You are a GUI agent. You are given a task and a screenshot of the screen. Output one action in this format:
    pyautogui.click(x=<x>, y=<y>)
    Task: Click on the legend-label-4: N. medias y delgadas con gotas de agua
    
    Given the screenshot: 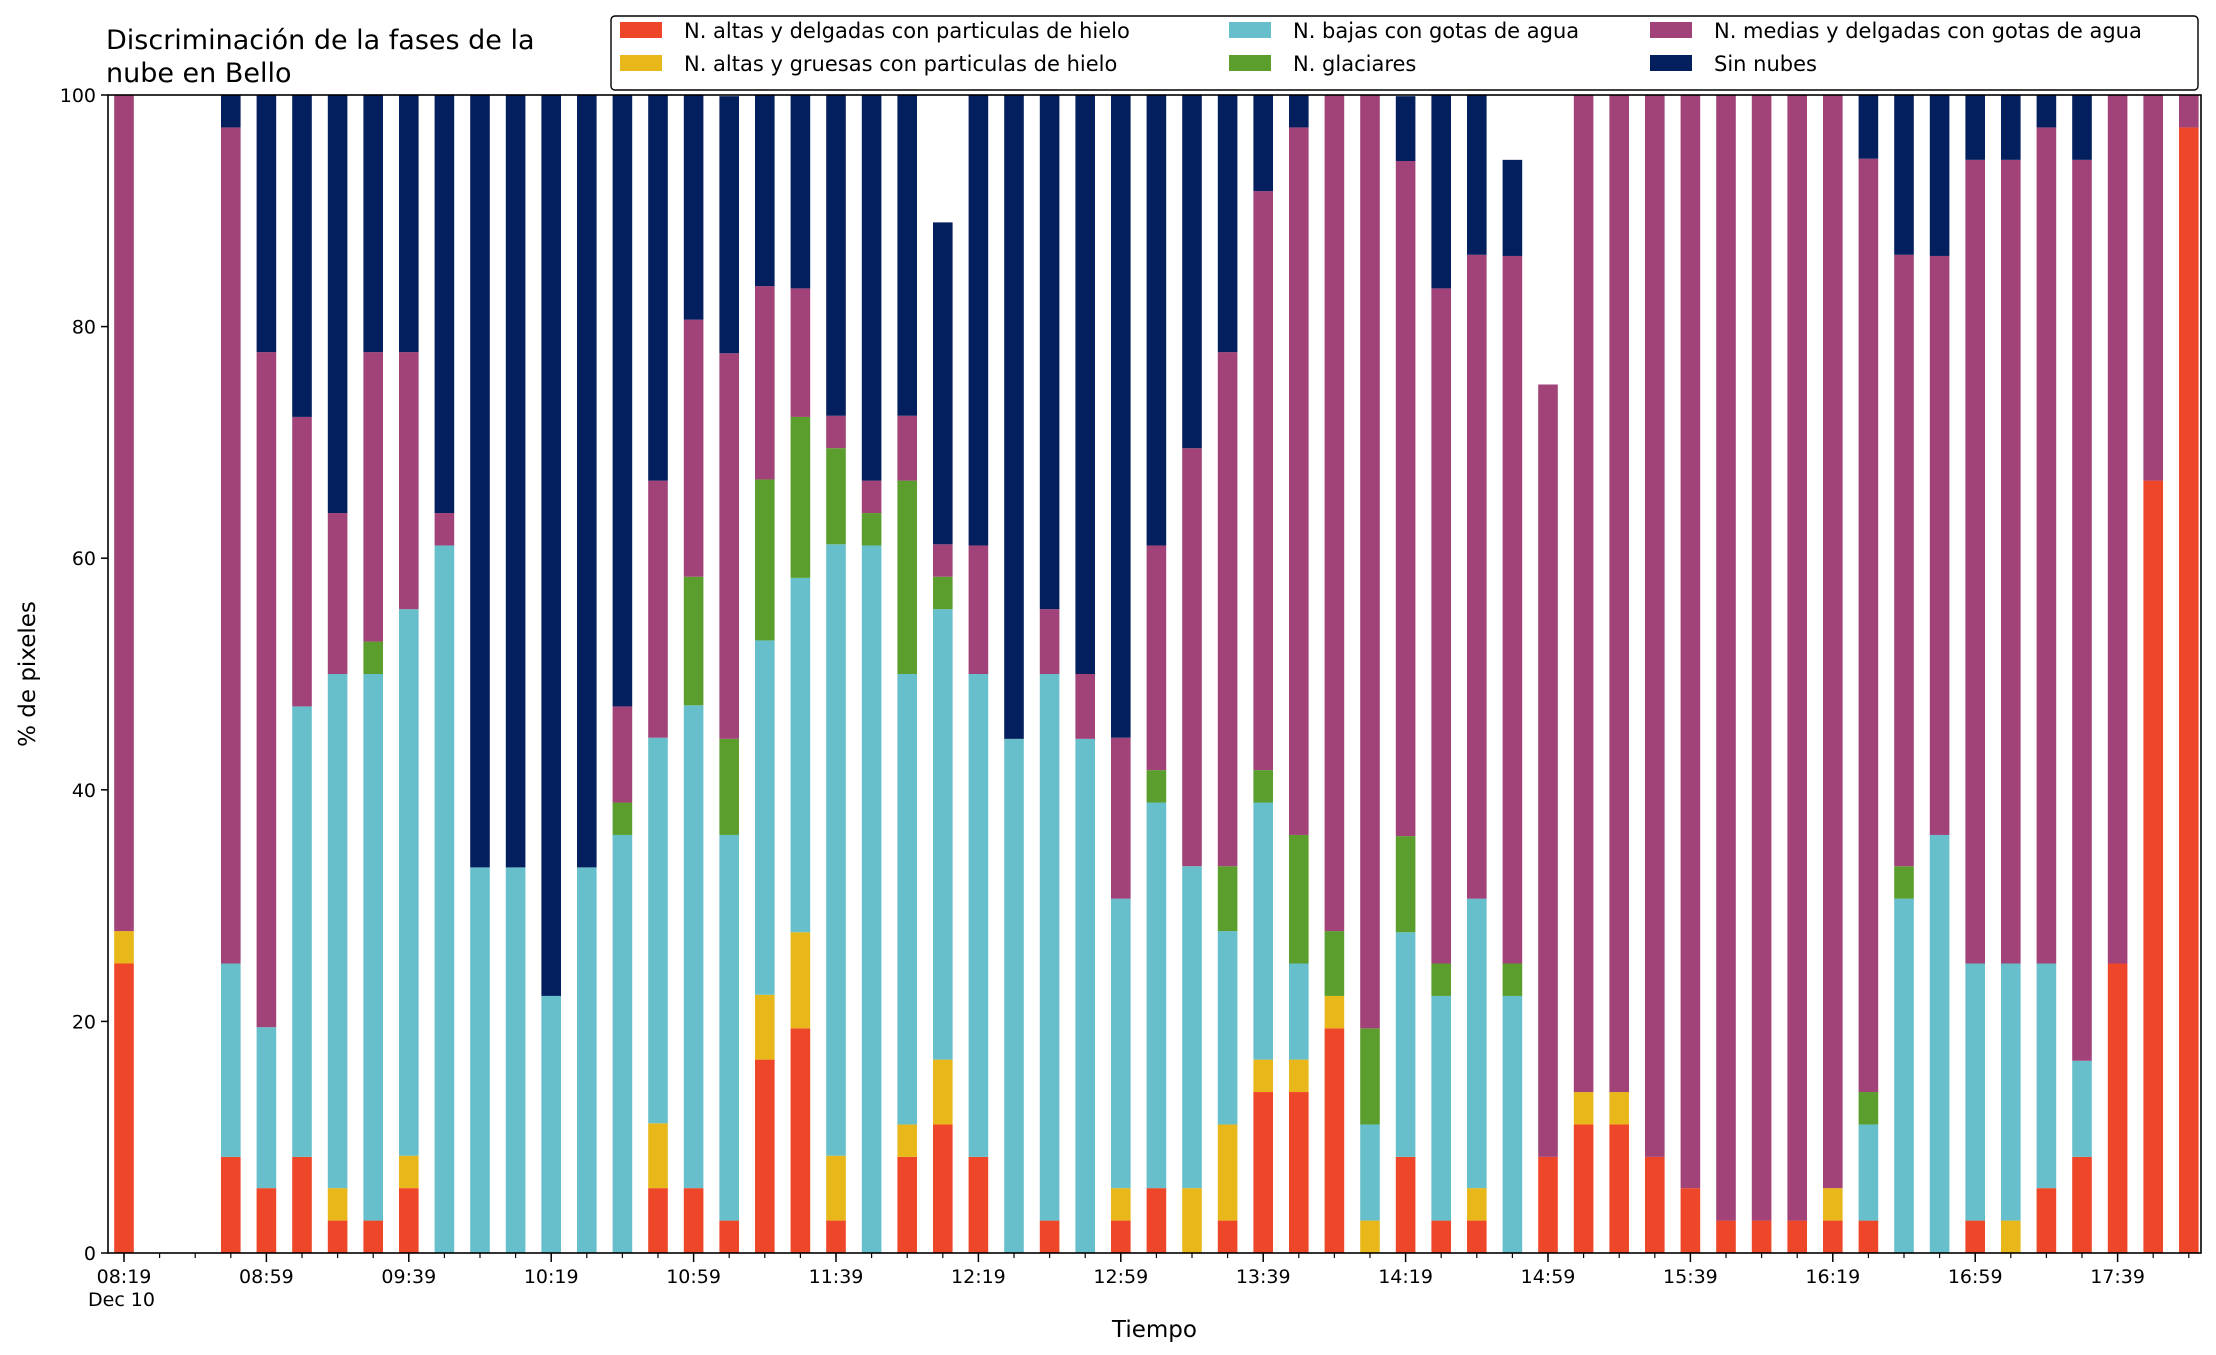 What is the action you would take?
    pyautogui.click(x=1928, y=31)
    